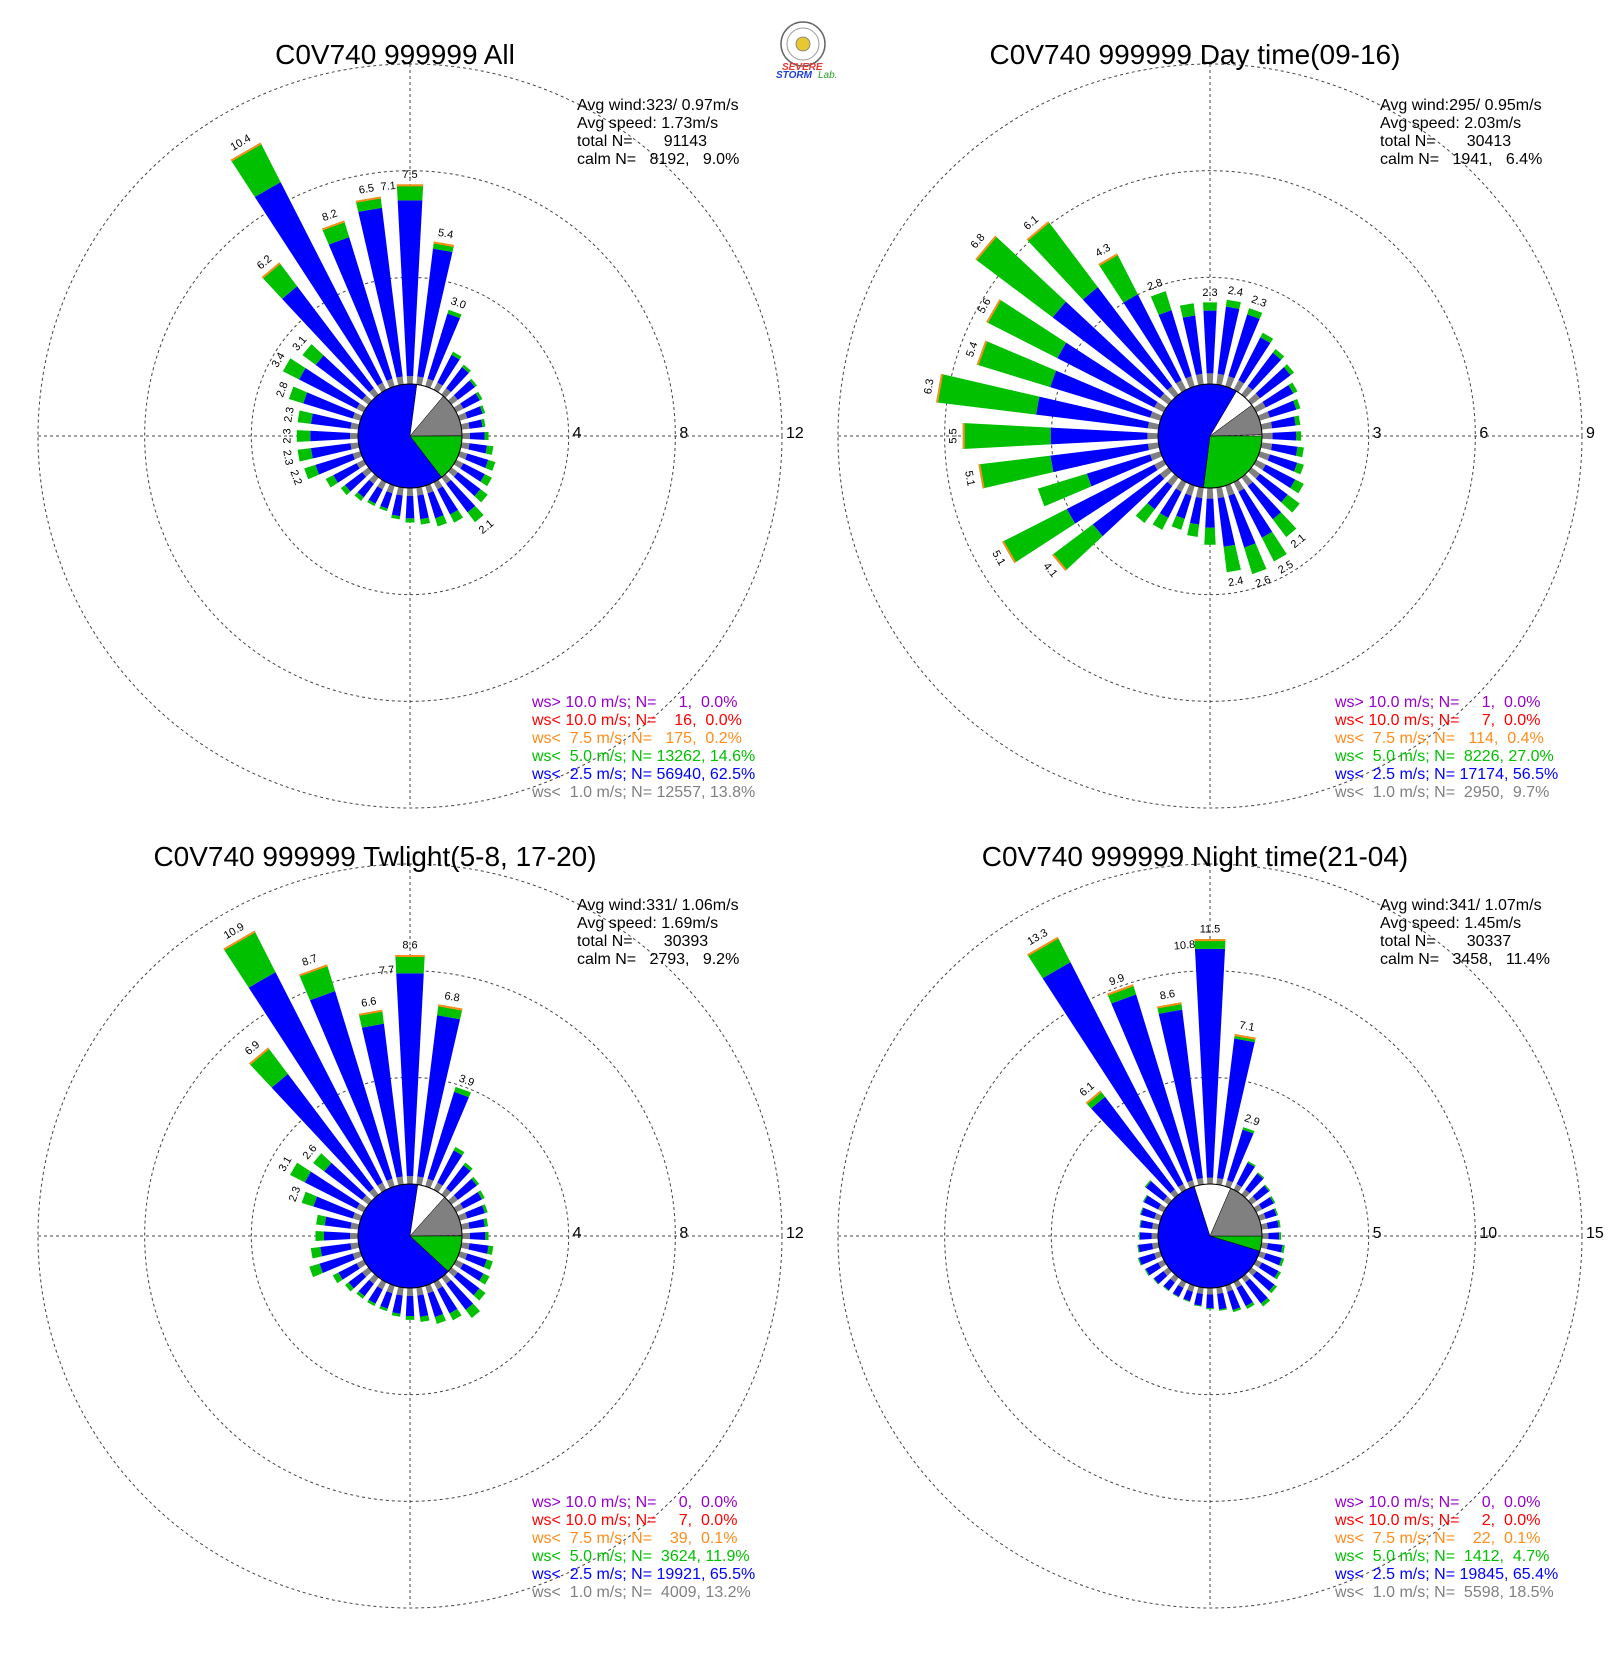 The width and height of the screenshot is (1620, 1660). What do you see at coordinates (1437, 720) in the screenshot?
I see `legend-entry: ws< 10.0 m/s; N= 7, 0.0%` at bounding box center [1437, 720].